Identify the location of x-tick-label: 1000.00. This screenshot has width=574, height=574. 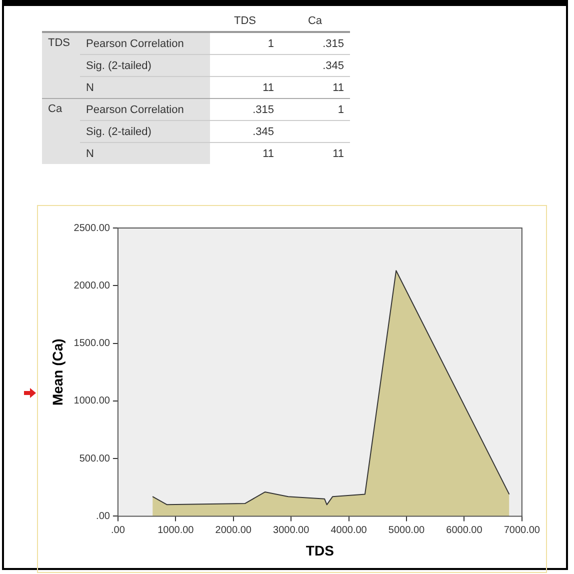
(176, 530).